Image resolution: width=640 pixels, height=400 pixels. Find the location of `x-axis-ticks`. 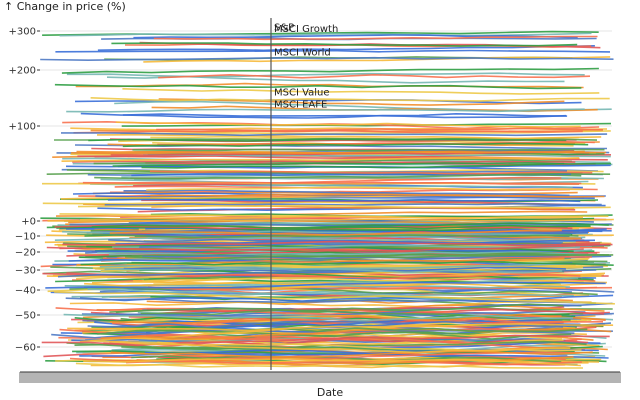

x-axis-ticks is located at coordinates (320, 377).